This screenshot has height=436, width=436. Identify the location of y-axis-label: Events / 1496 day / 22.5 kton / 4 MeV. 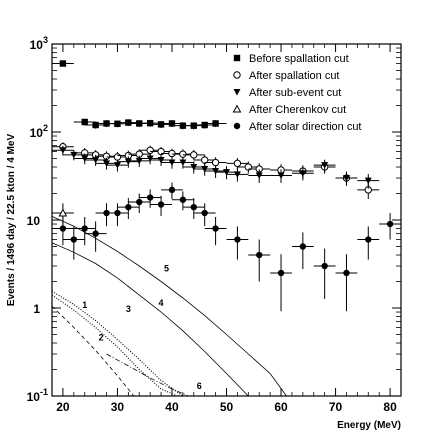
(11, 220).